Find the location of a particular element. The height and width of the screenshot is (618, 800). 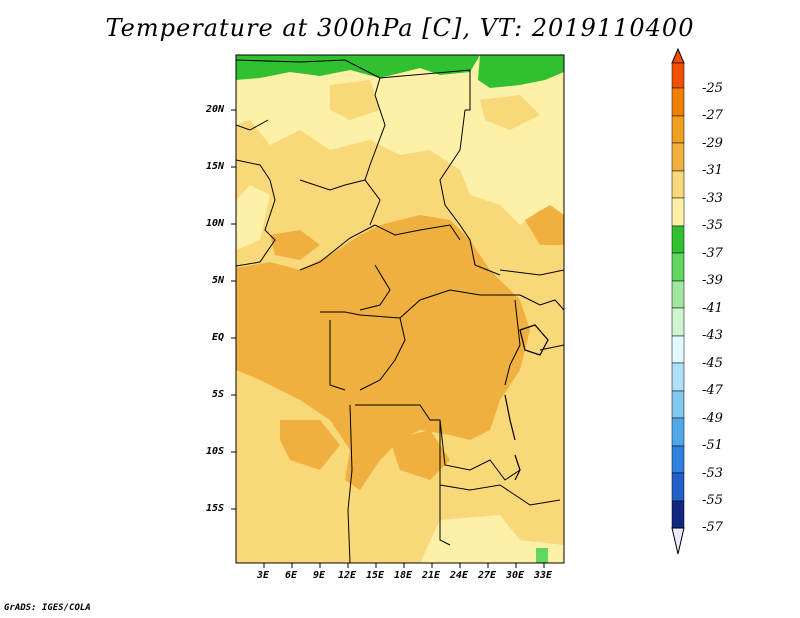

field-pale-west is located at coordinates (253, 217).